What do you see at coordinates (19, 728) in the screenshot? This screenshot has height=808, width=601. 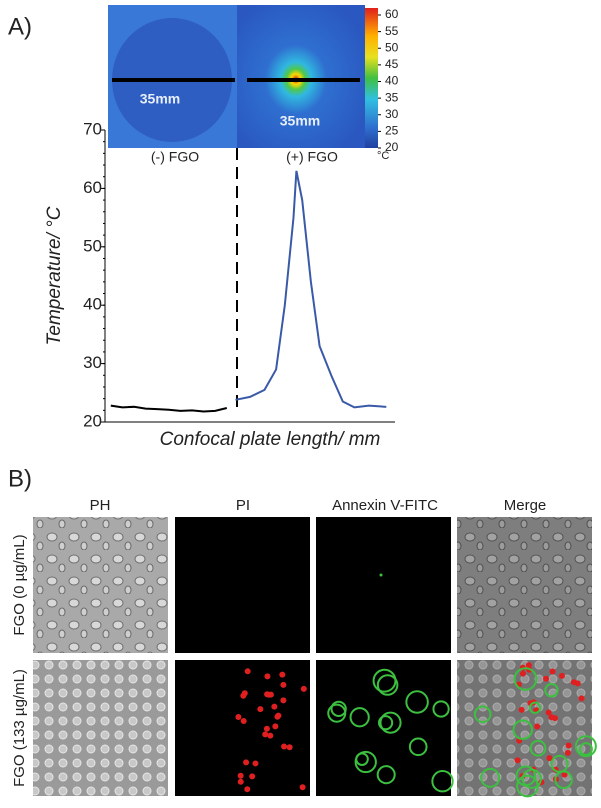 I see `row-label: FGO (133 µg/mL)` at bounding box center [19, 728].